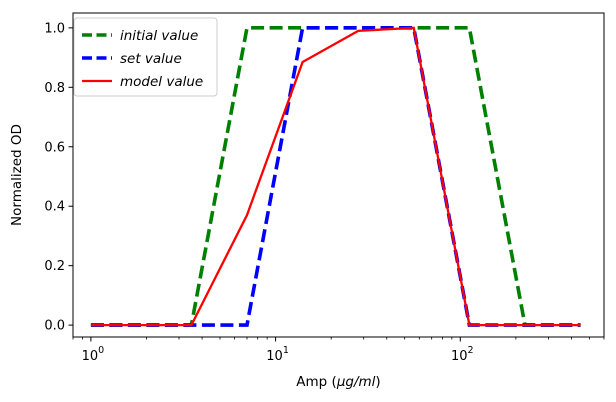  I want to click on y-axis-label: Normalized OD, so click(17, 175).